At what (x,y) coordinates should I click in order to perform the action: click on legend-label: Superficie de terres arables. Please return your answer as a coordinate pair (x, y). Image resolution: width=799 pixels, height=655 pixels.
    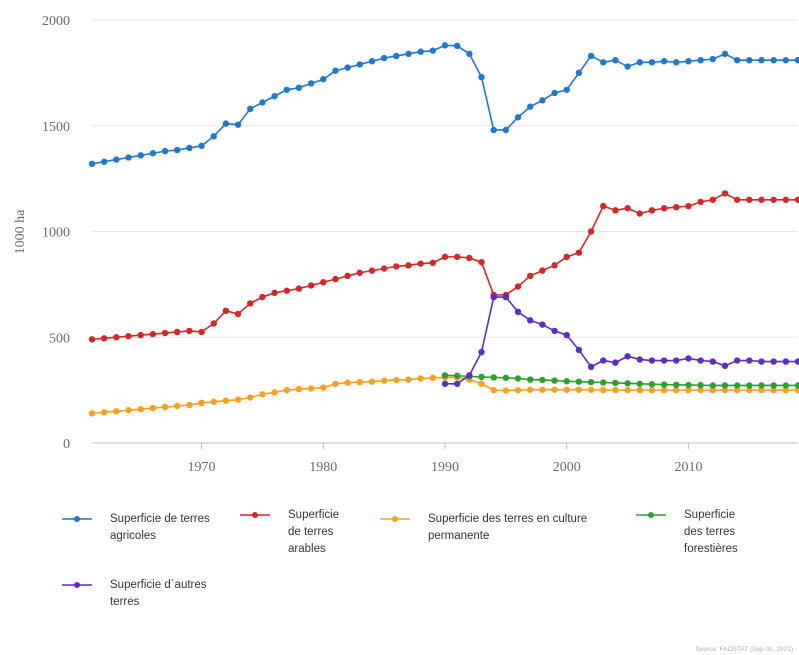
    Looking at the image, I should click on (314, 532).